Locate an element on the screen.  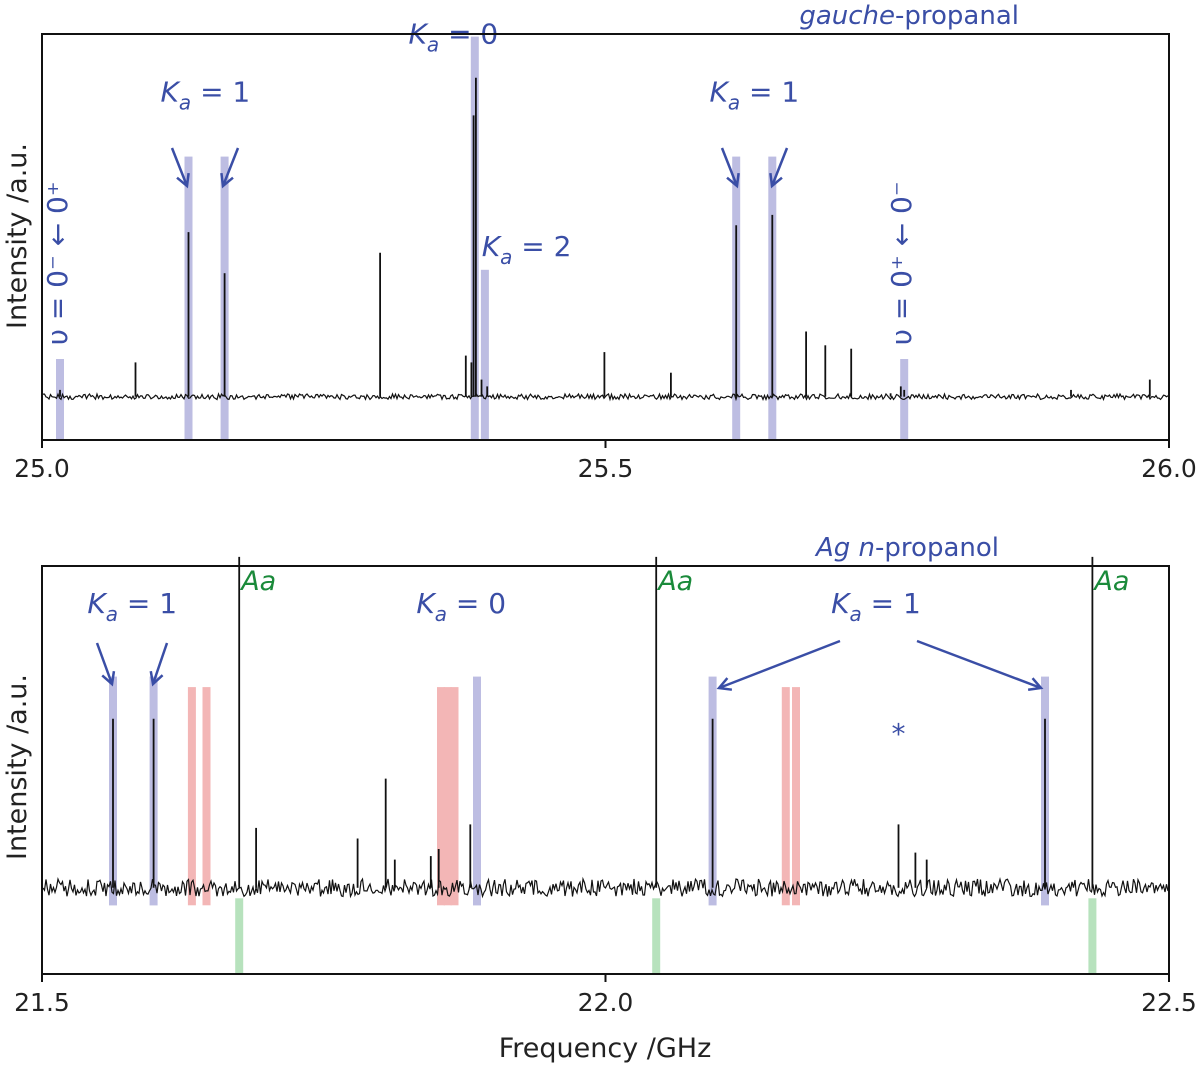
x-tick-label: 21.5 is located at coordinates (42, 1002).